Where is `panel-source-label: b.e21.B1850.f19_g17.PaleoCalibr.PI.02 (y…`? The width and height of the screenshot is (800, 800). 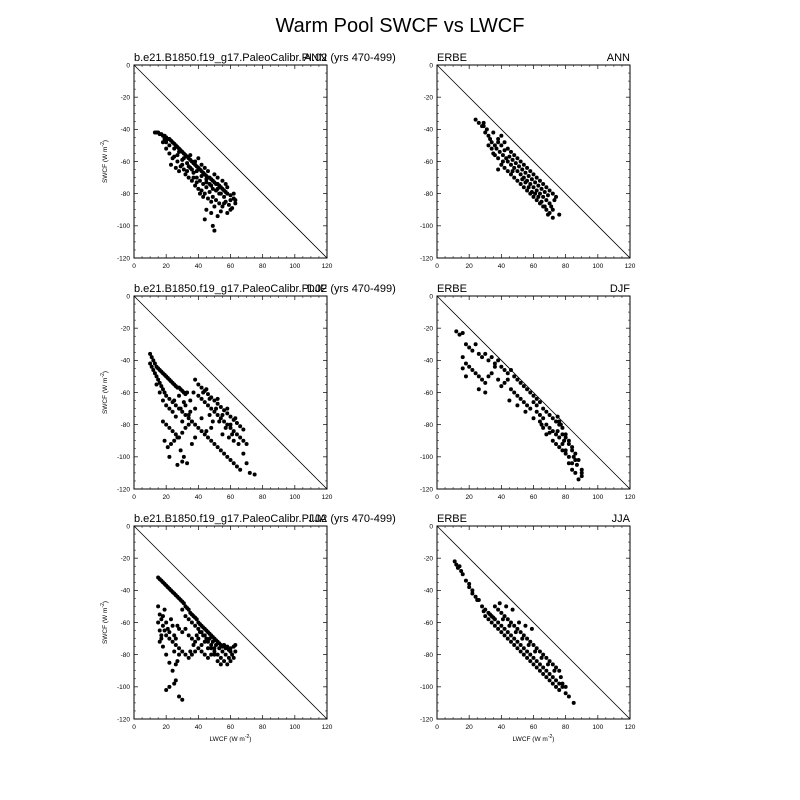
panel-source-label: b.e21.B1850.f19_g17.PaleoCalibr.PI.02 (y… is located at coordinates (265, 519).